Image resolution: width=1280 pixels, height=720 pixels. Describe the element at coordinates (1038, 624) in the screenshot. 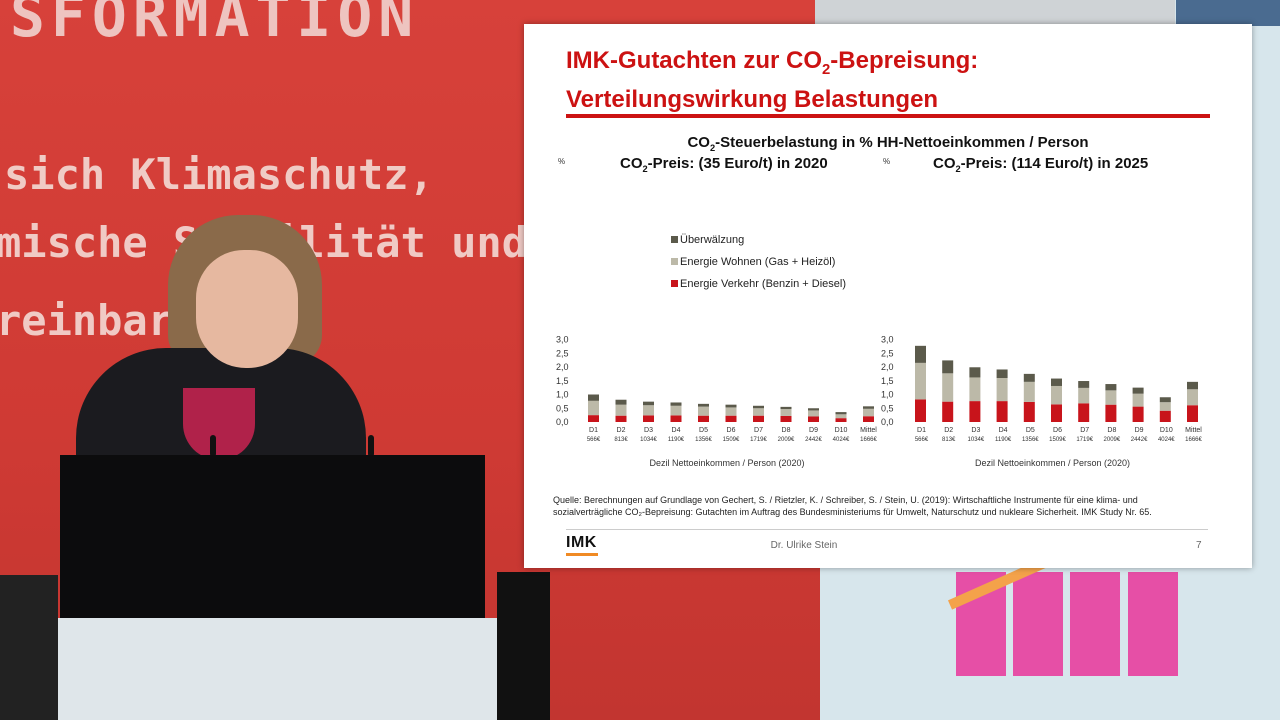

I see `decor-pink-bar` at that location.